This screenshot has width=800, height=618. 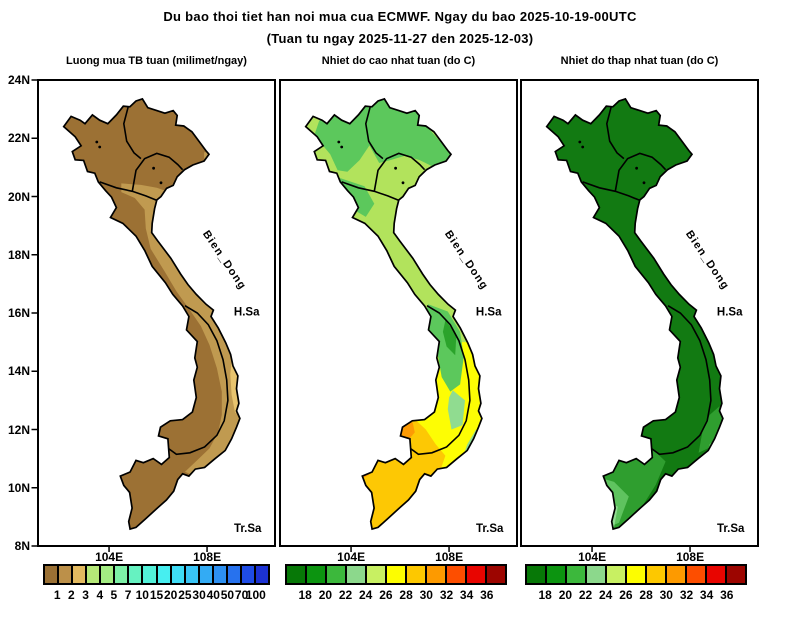 What do you see at coordinates (171, 595) in the screenshot?
I see `colorbar-tick-label: 20` at bounding box center [171, 595].